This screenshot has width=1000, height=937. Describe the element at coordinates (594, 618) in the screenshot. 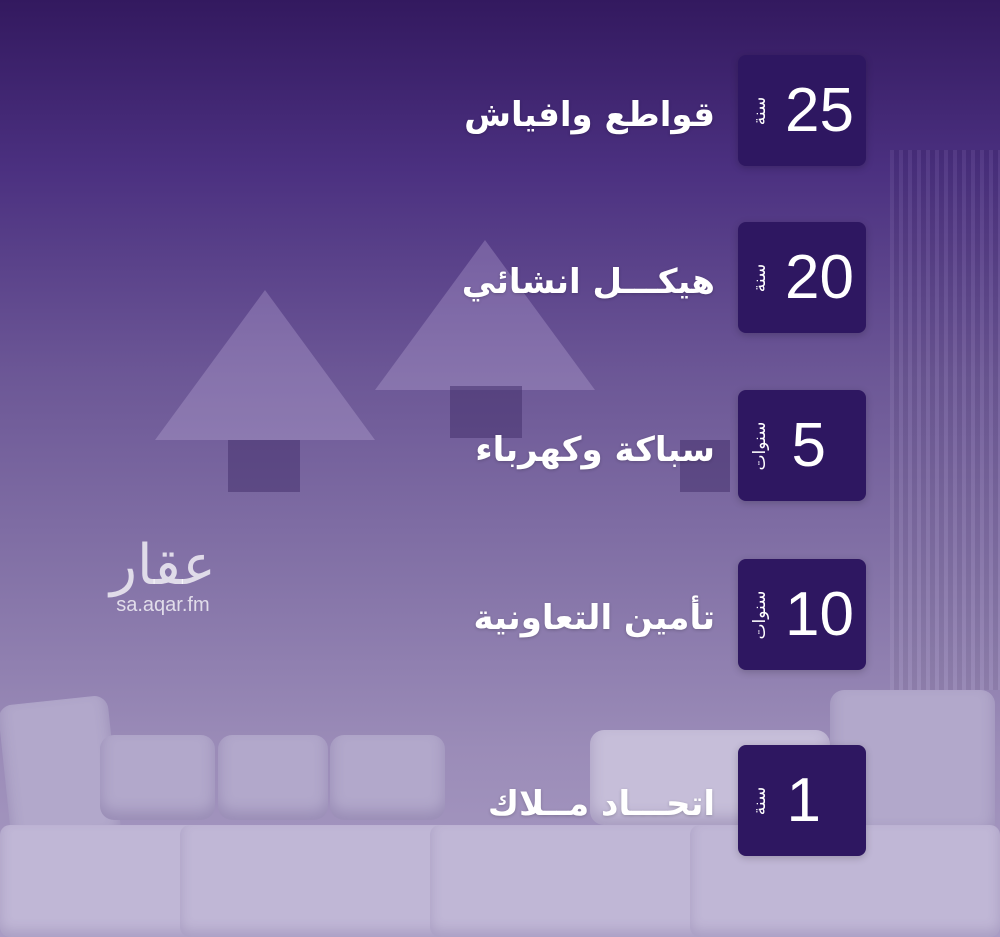

I see `warranty-label: تأمين التعاونية` at that location.